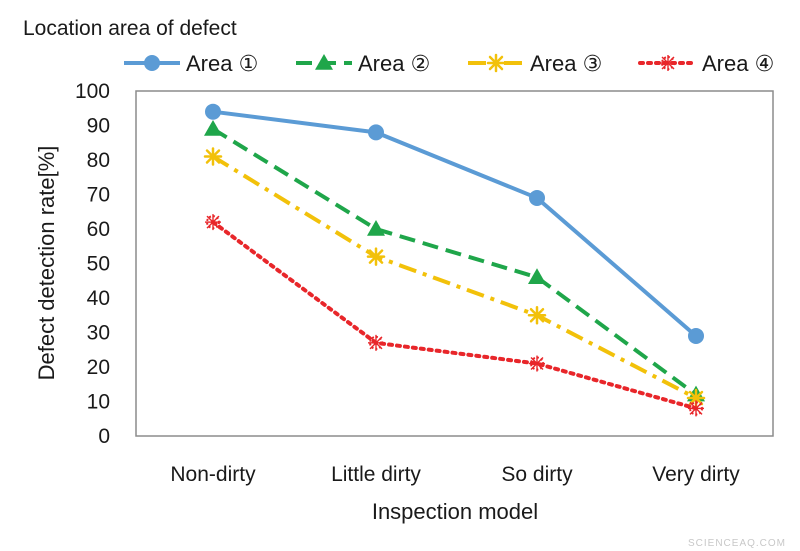 This screenshot has height=551, width=800. I want to click on y-tick-label: 0, so click(104, 436).